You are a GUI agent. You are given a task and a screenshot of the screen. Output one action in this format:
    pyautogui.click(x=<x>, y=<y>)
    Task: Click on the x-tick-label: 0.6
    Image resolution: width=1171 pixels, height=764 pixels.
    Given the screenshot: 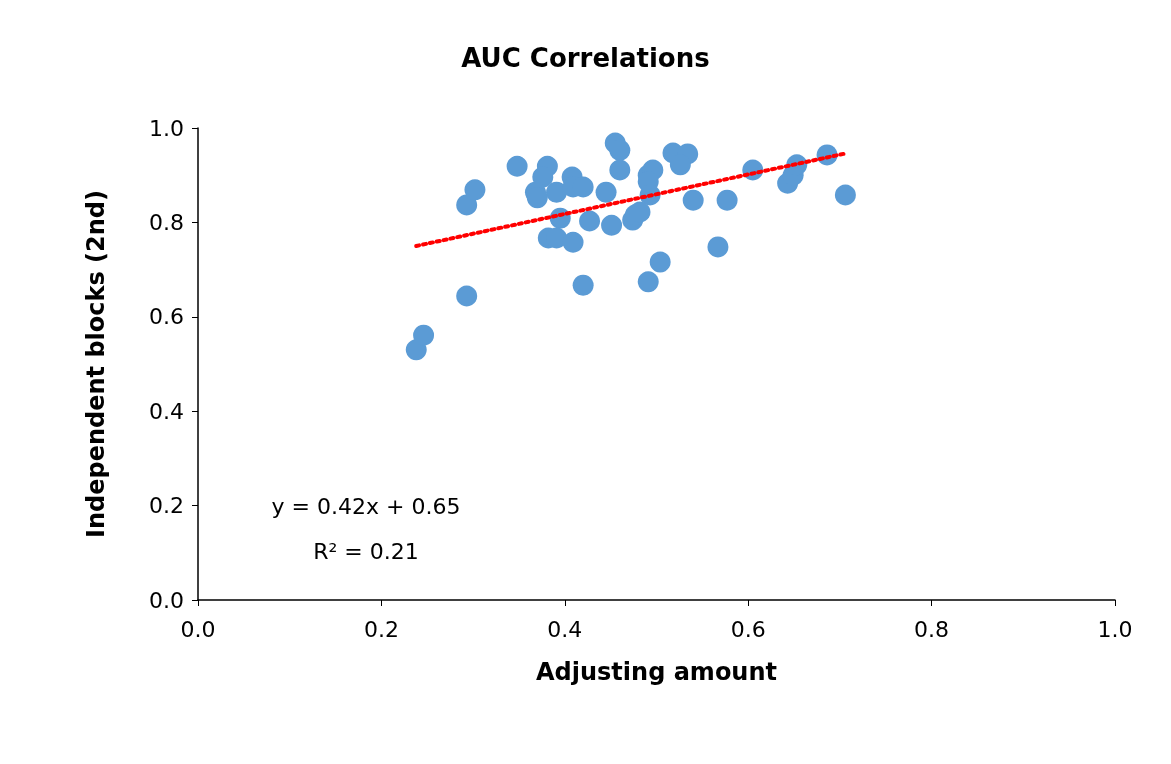 What is the action you would take?
    pyautogui.click(x=748, y=629)
    